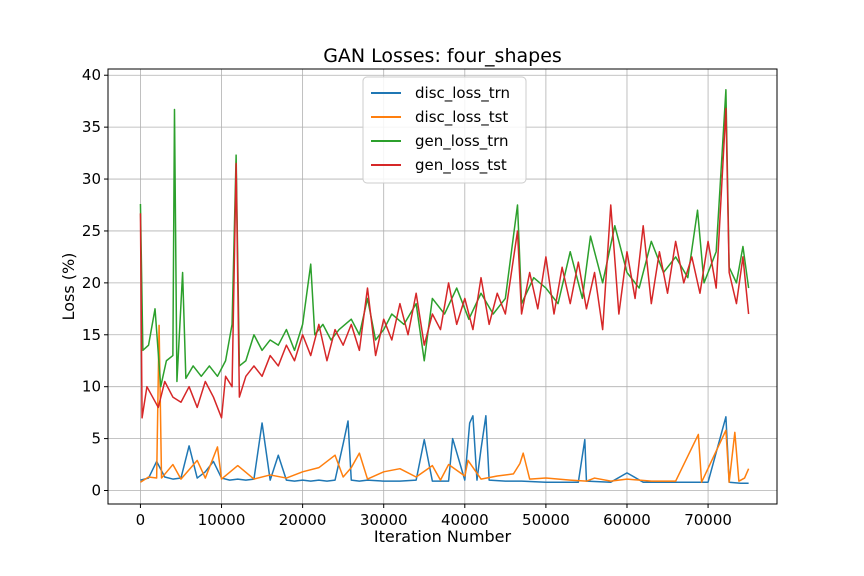 This screenshot has height=576, width=864. I want to click on y-tick-label: 25, so click(91, 231).